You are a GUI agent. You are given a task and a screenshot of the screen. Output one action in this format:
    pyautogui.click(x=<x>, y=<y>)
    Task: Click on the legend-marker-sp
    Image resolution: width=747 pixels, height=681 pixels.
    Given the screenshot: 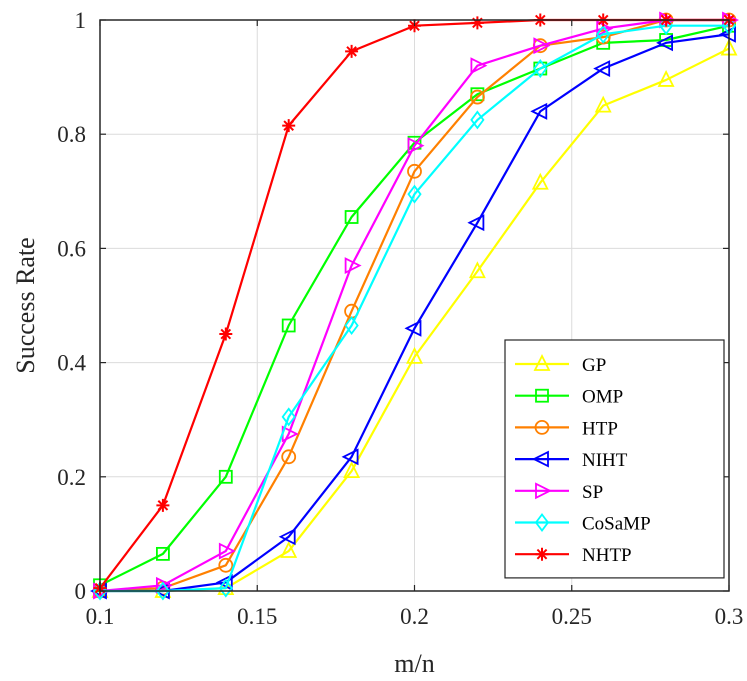 What is the action you would take?
    pyautogui.click(x=544, y=491)
    